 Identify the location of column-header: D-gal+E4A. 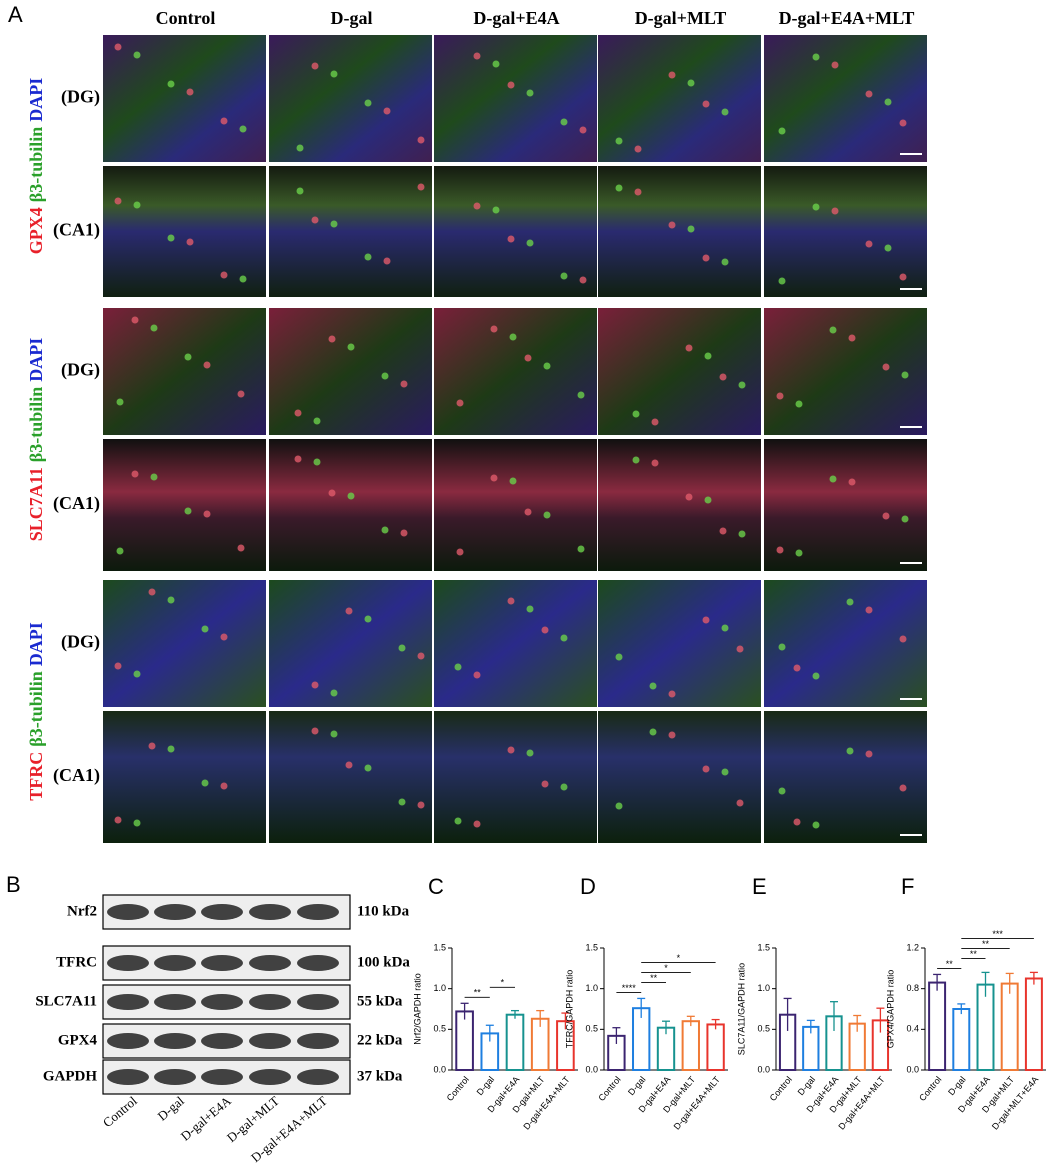
(516, 18).